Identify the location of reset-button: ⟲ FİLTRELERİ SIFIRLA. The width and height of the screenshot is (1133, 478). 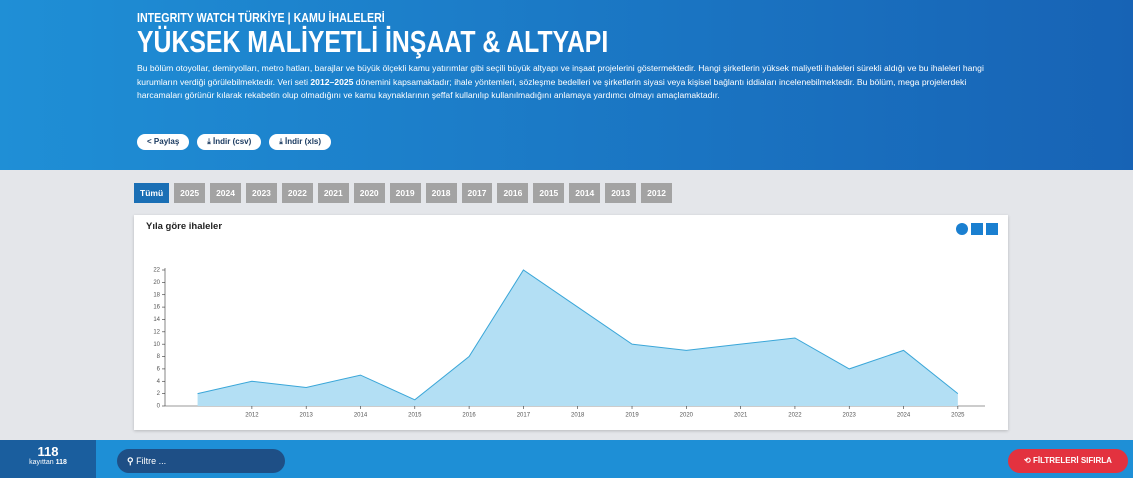
(1068, 461).